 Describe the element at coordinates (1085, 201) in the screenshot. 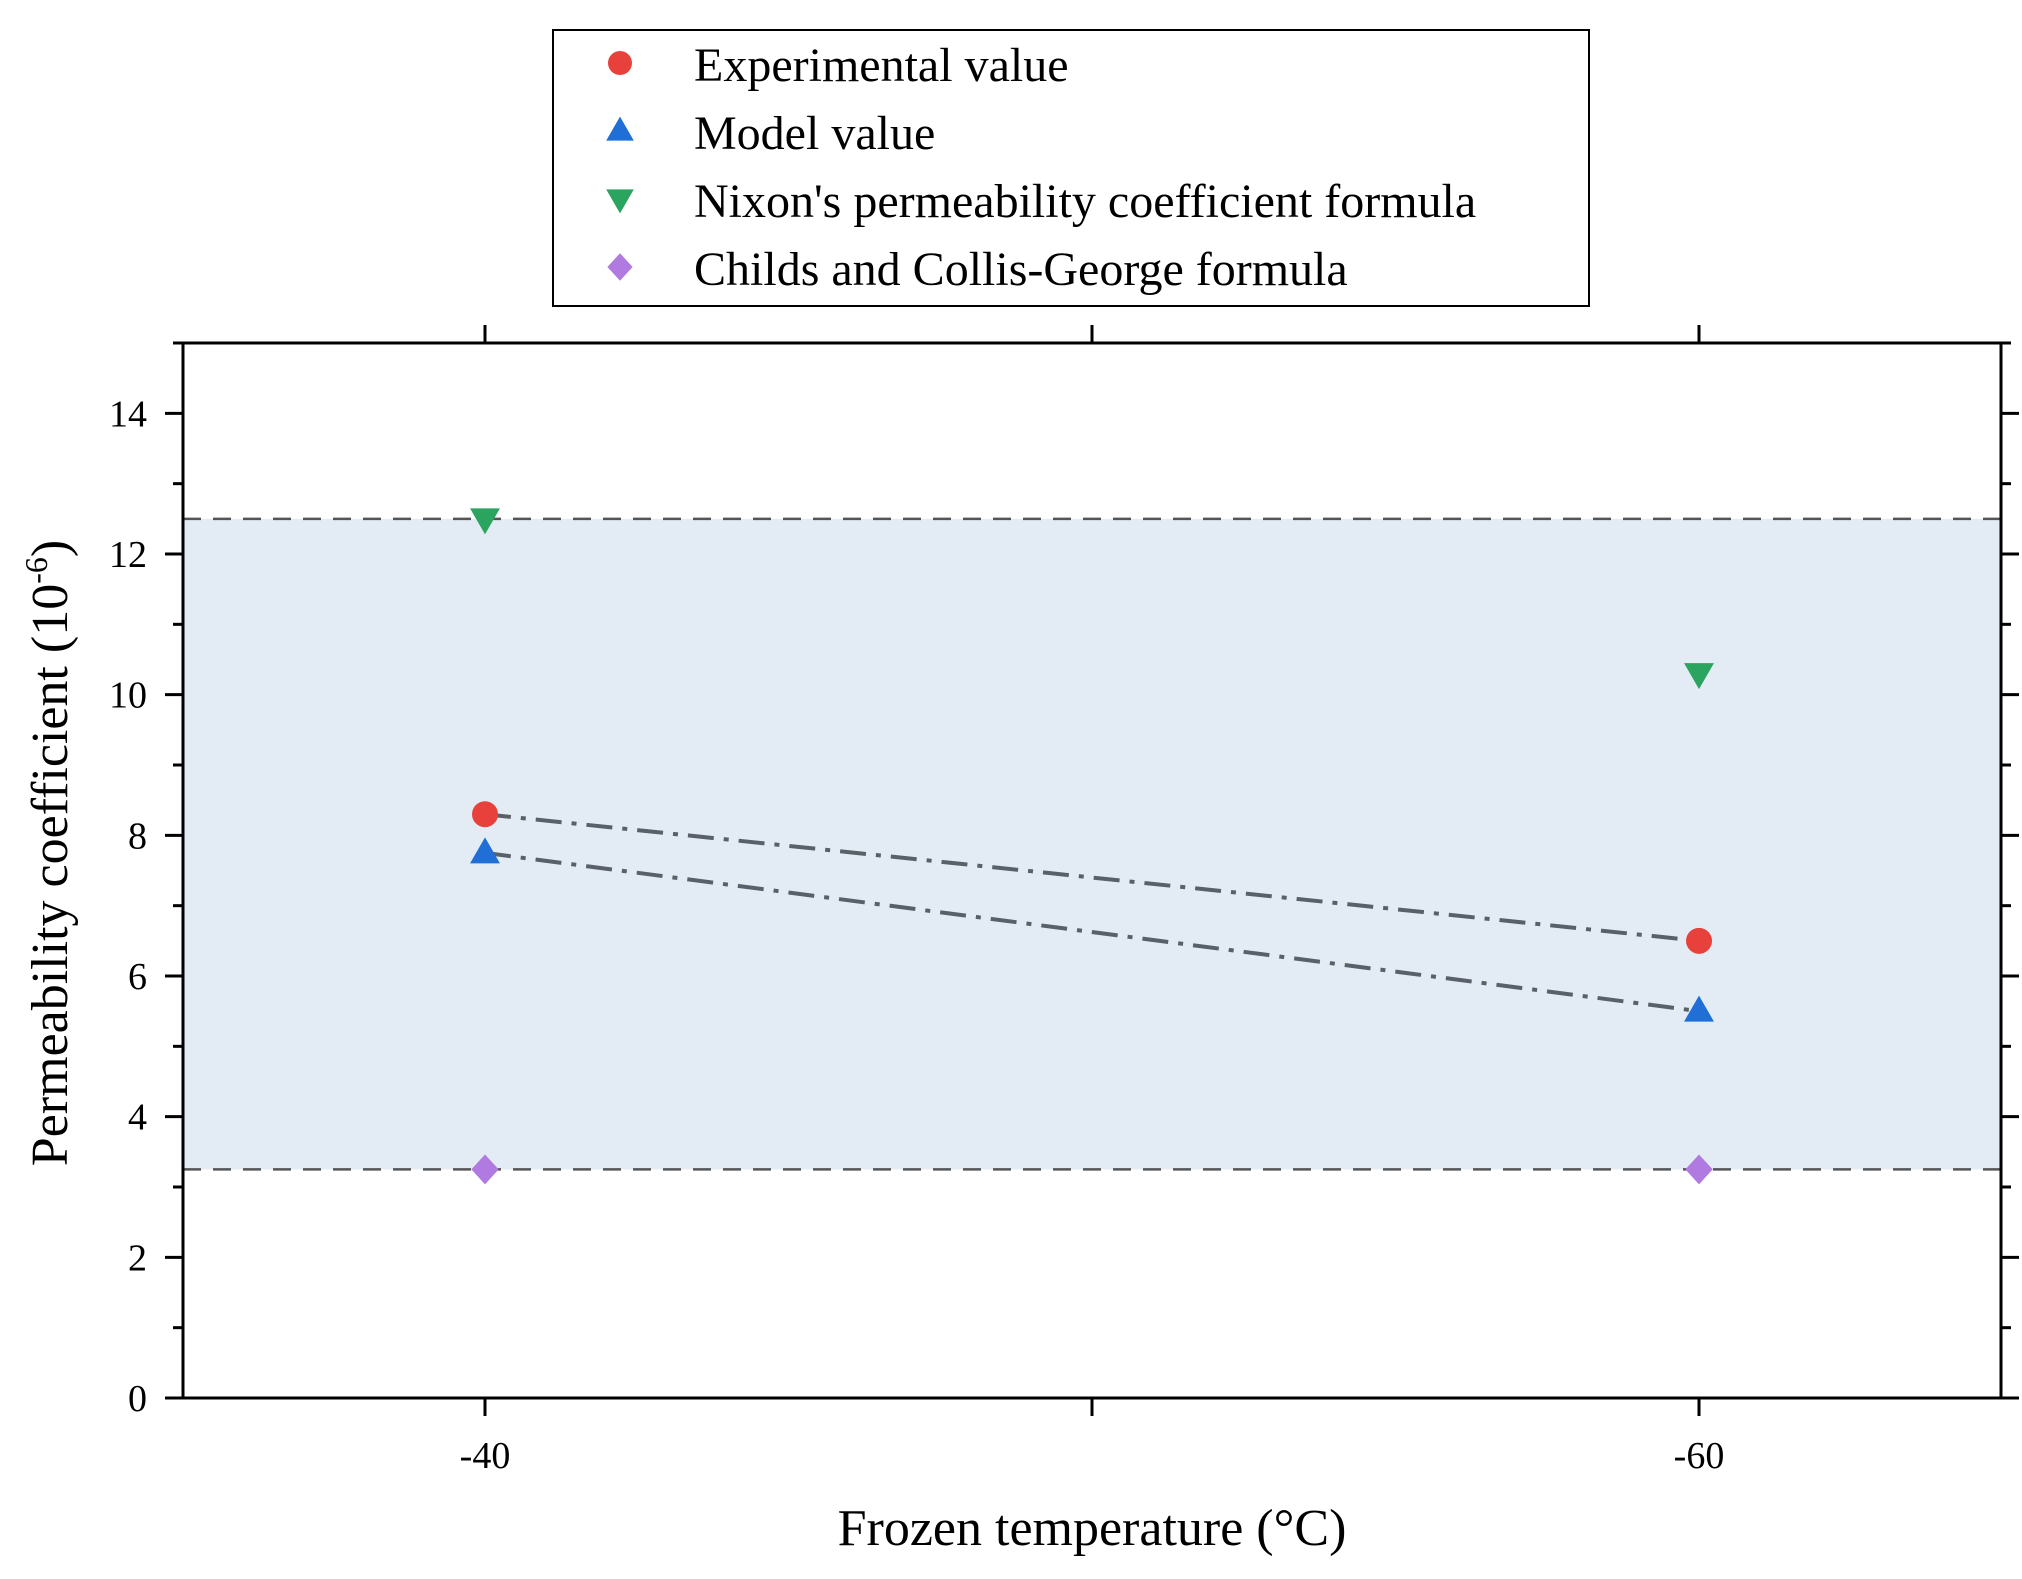

I see `legend-label: Nixon's permeability coefficient formula` at that location.